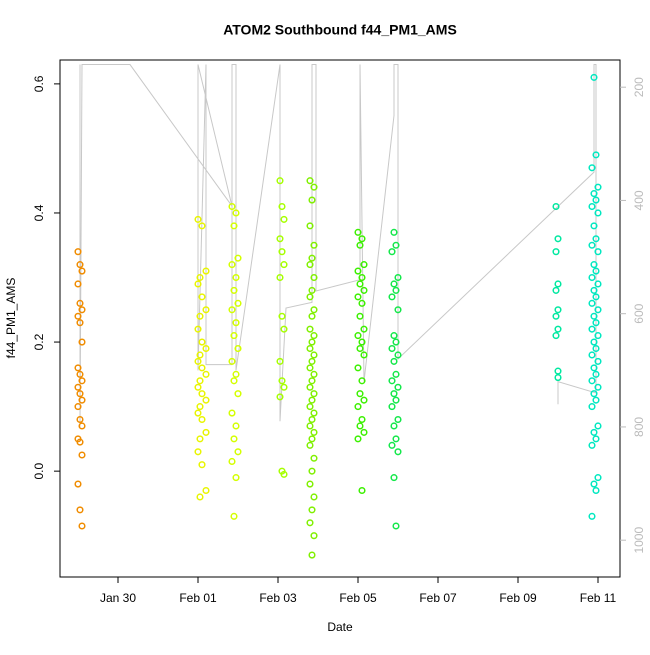  What do you see at coordinates (39, 341) in the screenshot?
I see `y-tick-label: 0.2` at bounding box center [39, 341].